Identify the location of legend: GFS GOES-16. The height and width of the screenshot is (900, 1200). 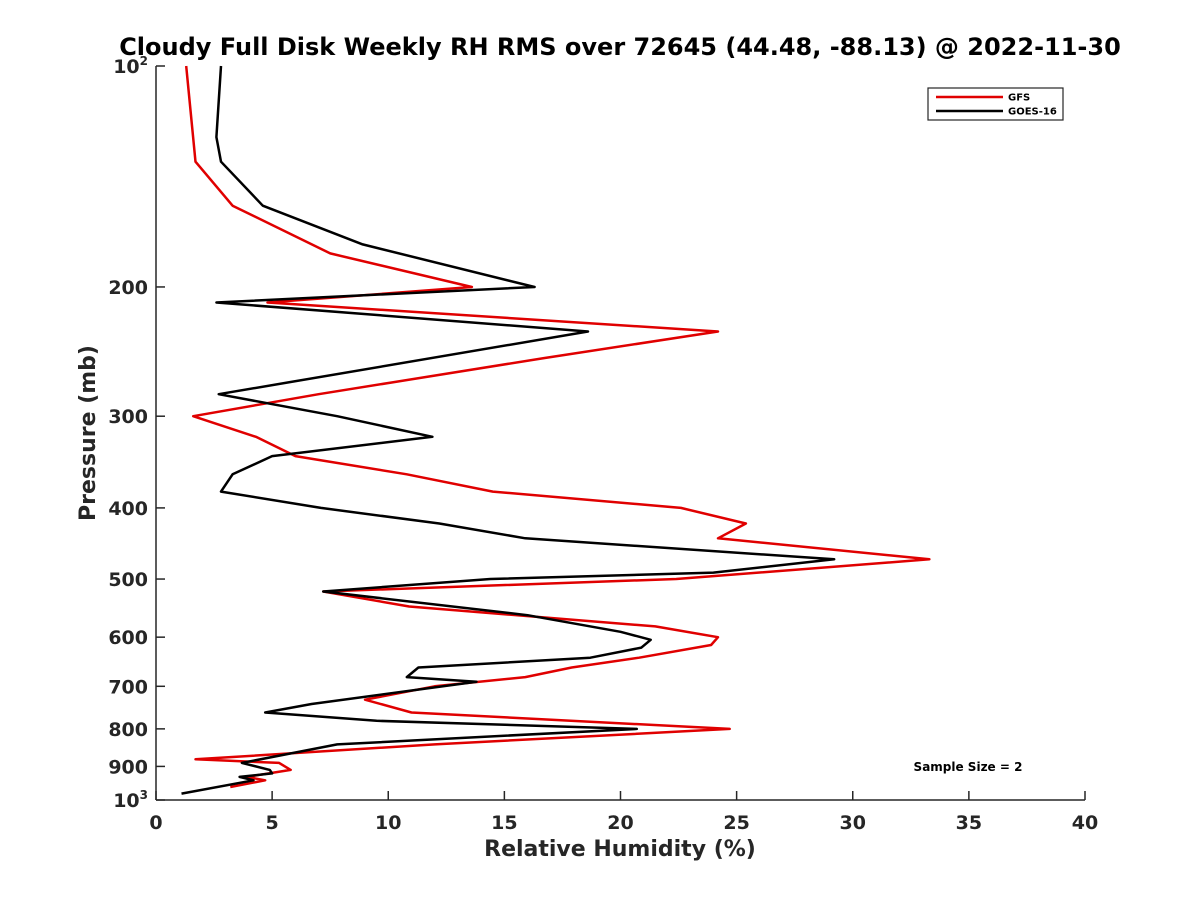
(995, 104).